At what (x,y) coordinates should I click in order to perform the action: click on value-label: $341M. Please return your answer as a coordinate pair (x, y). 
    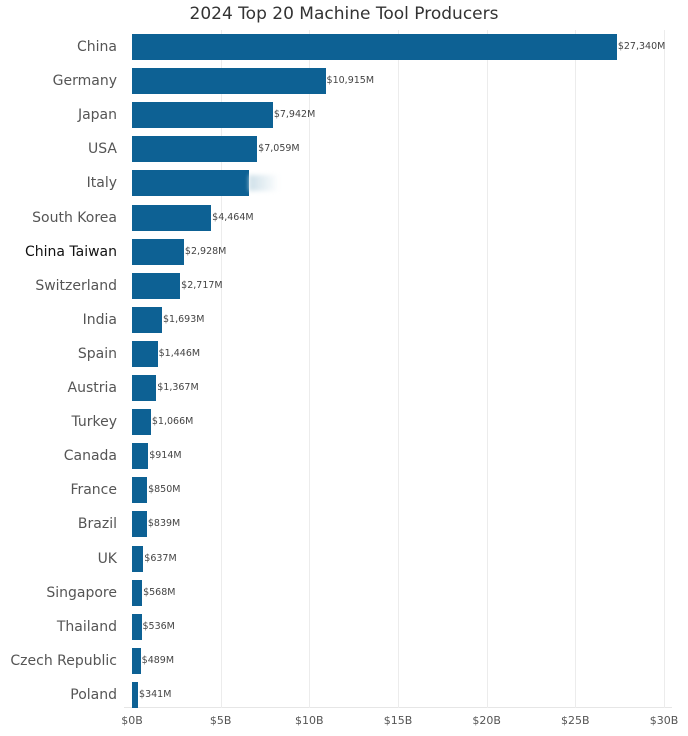
    Looking at the image, I should click on (155, 694).